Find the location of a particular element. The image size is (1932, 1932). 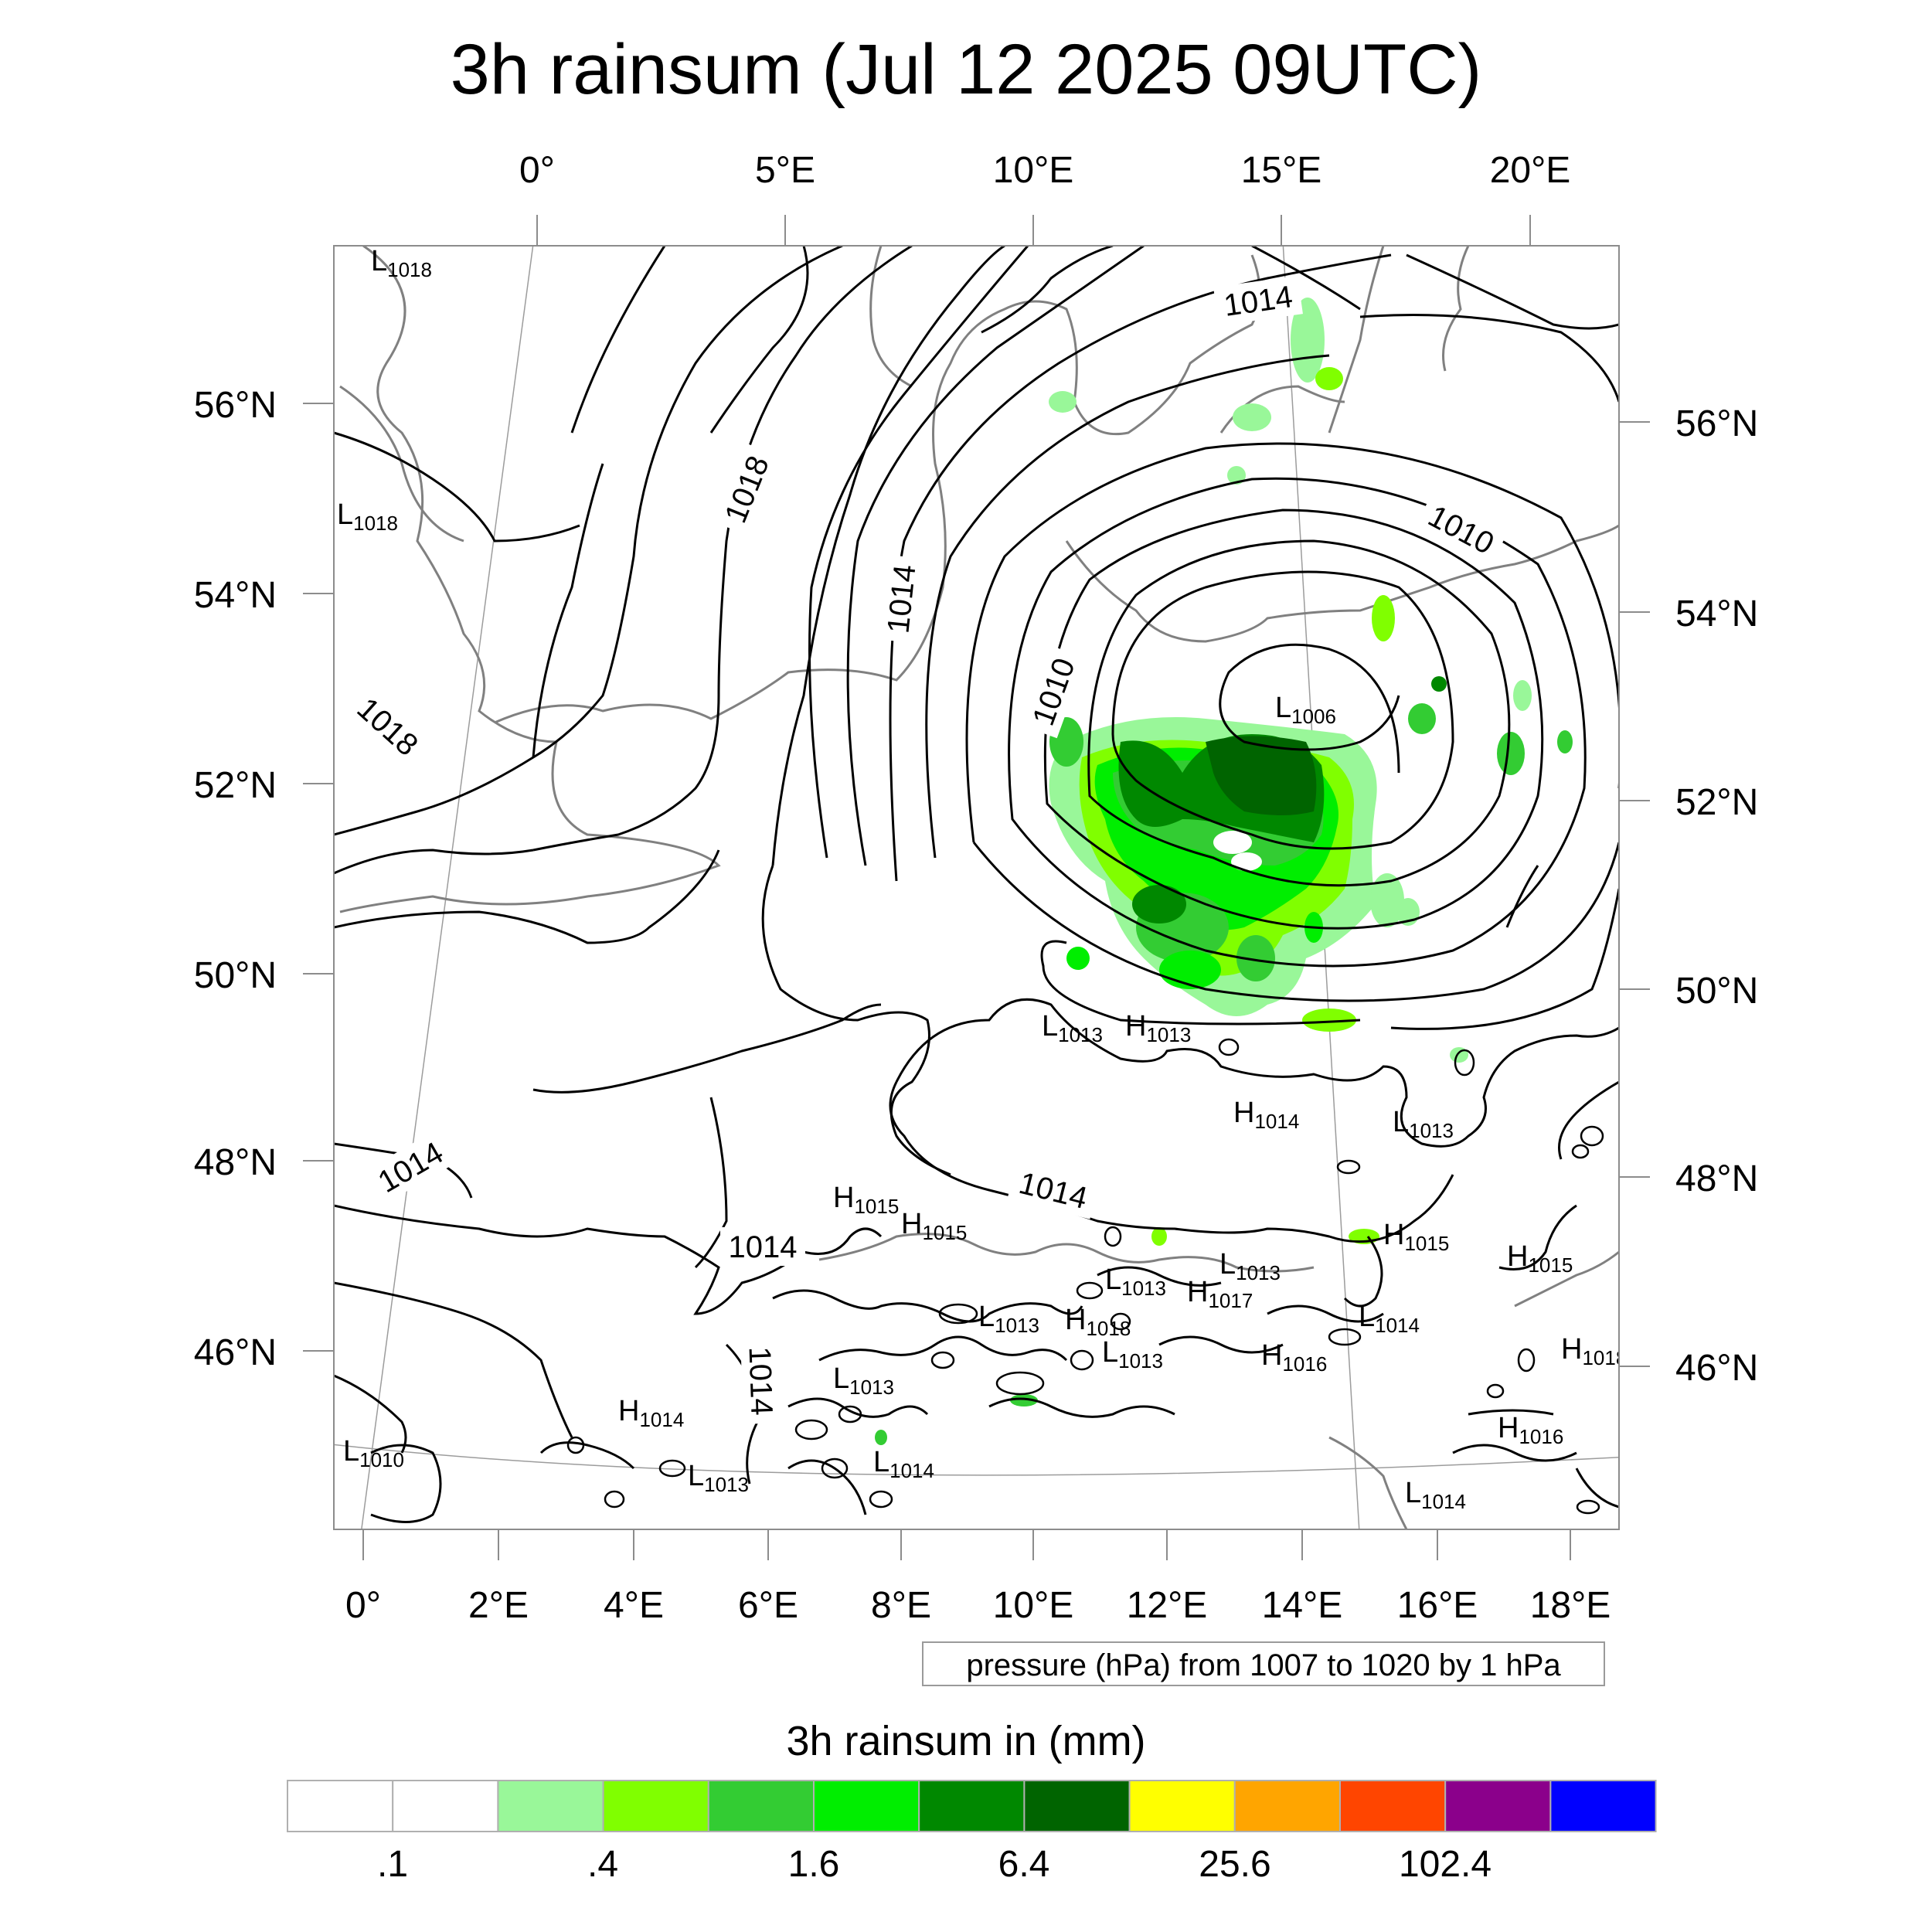

lon-label: 8°E is located at coordinates (901, 1605).